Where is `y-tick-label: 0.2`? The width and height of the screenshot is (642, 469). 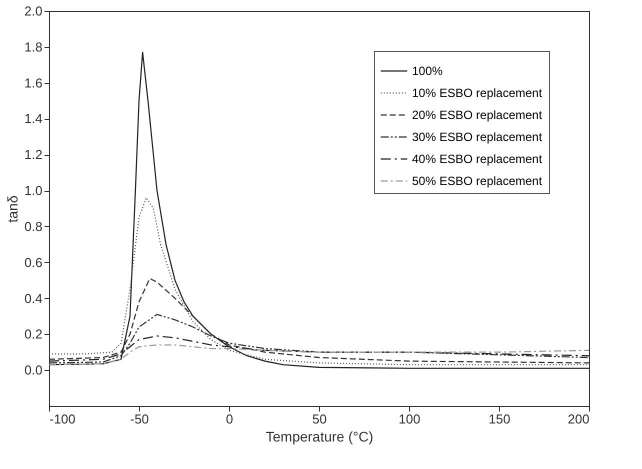 y-tick-label: 0.2 is located at coordinates (33, 334).